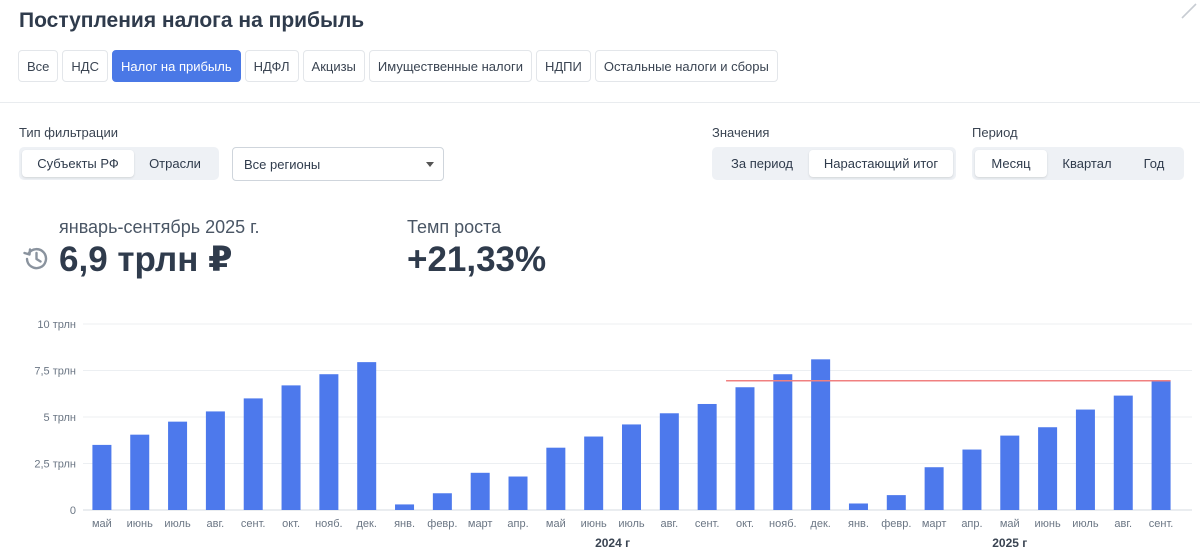  Describe the element at coordinates (38, 66) in the screenshot. I see `tab-all: Все` at that location.